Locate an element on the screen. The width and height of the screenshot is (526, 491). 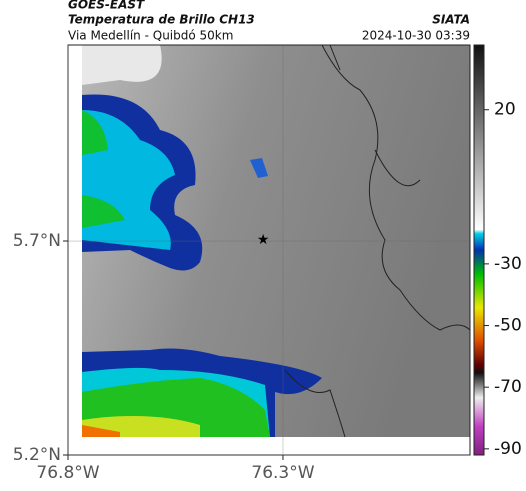
source: GOES-EAST is located at coordinates (106, 6).